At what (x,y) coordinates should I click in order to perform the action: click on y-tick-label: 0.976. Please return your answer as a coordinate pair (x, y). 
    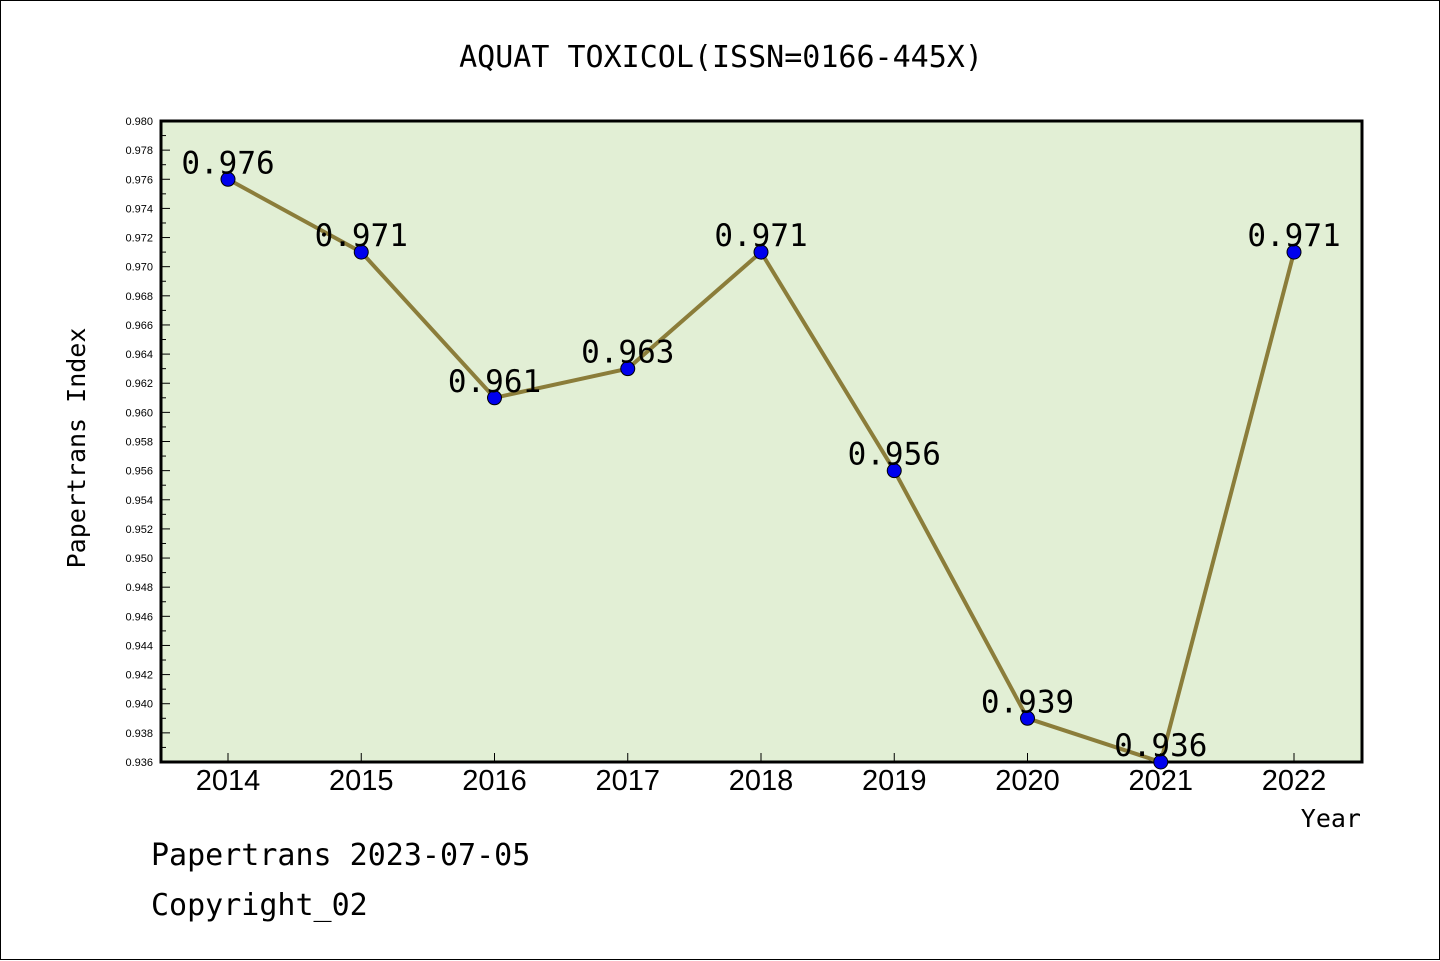
    Looking at the image, I should click on (139, 180).